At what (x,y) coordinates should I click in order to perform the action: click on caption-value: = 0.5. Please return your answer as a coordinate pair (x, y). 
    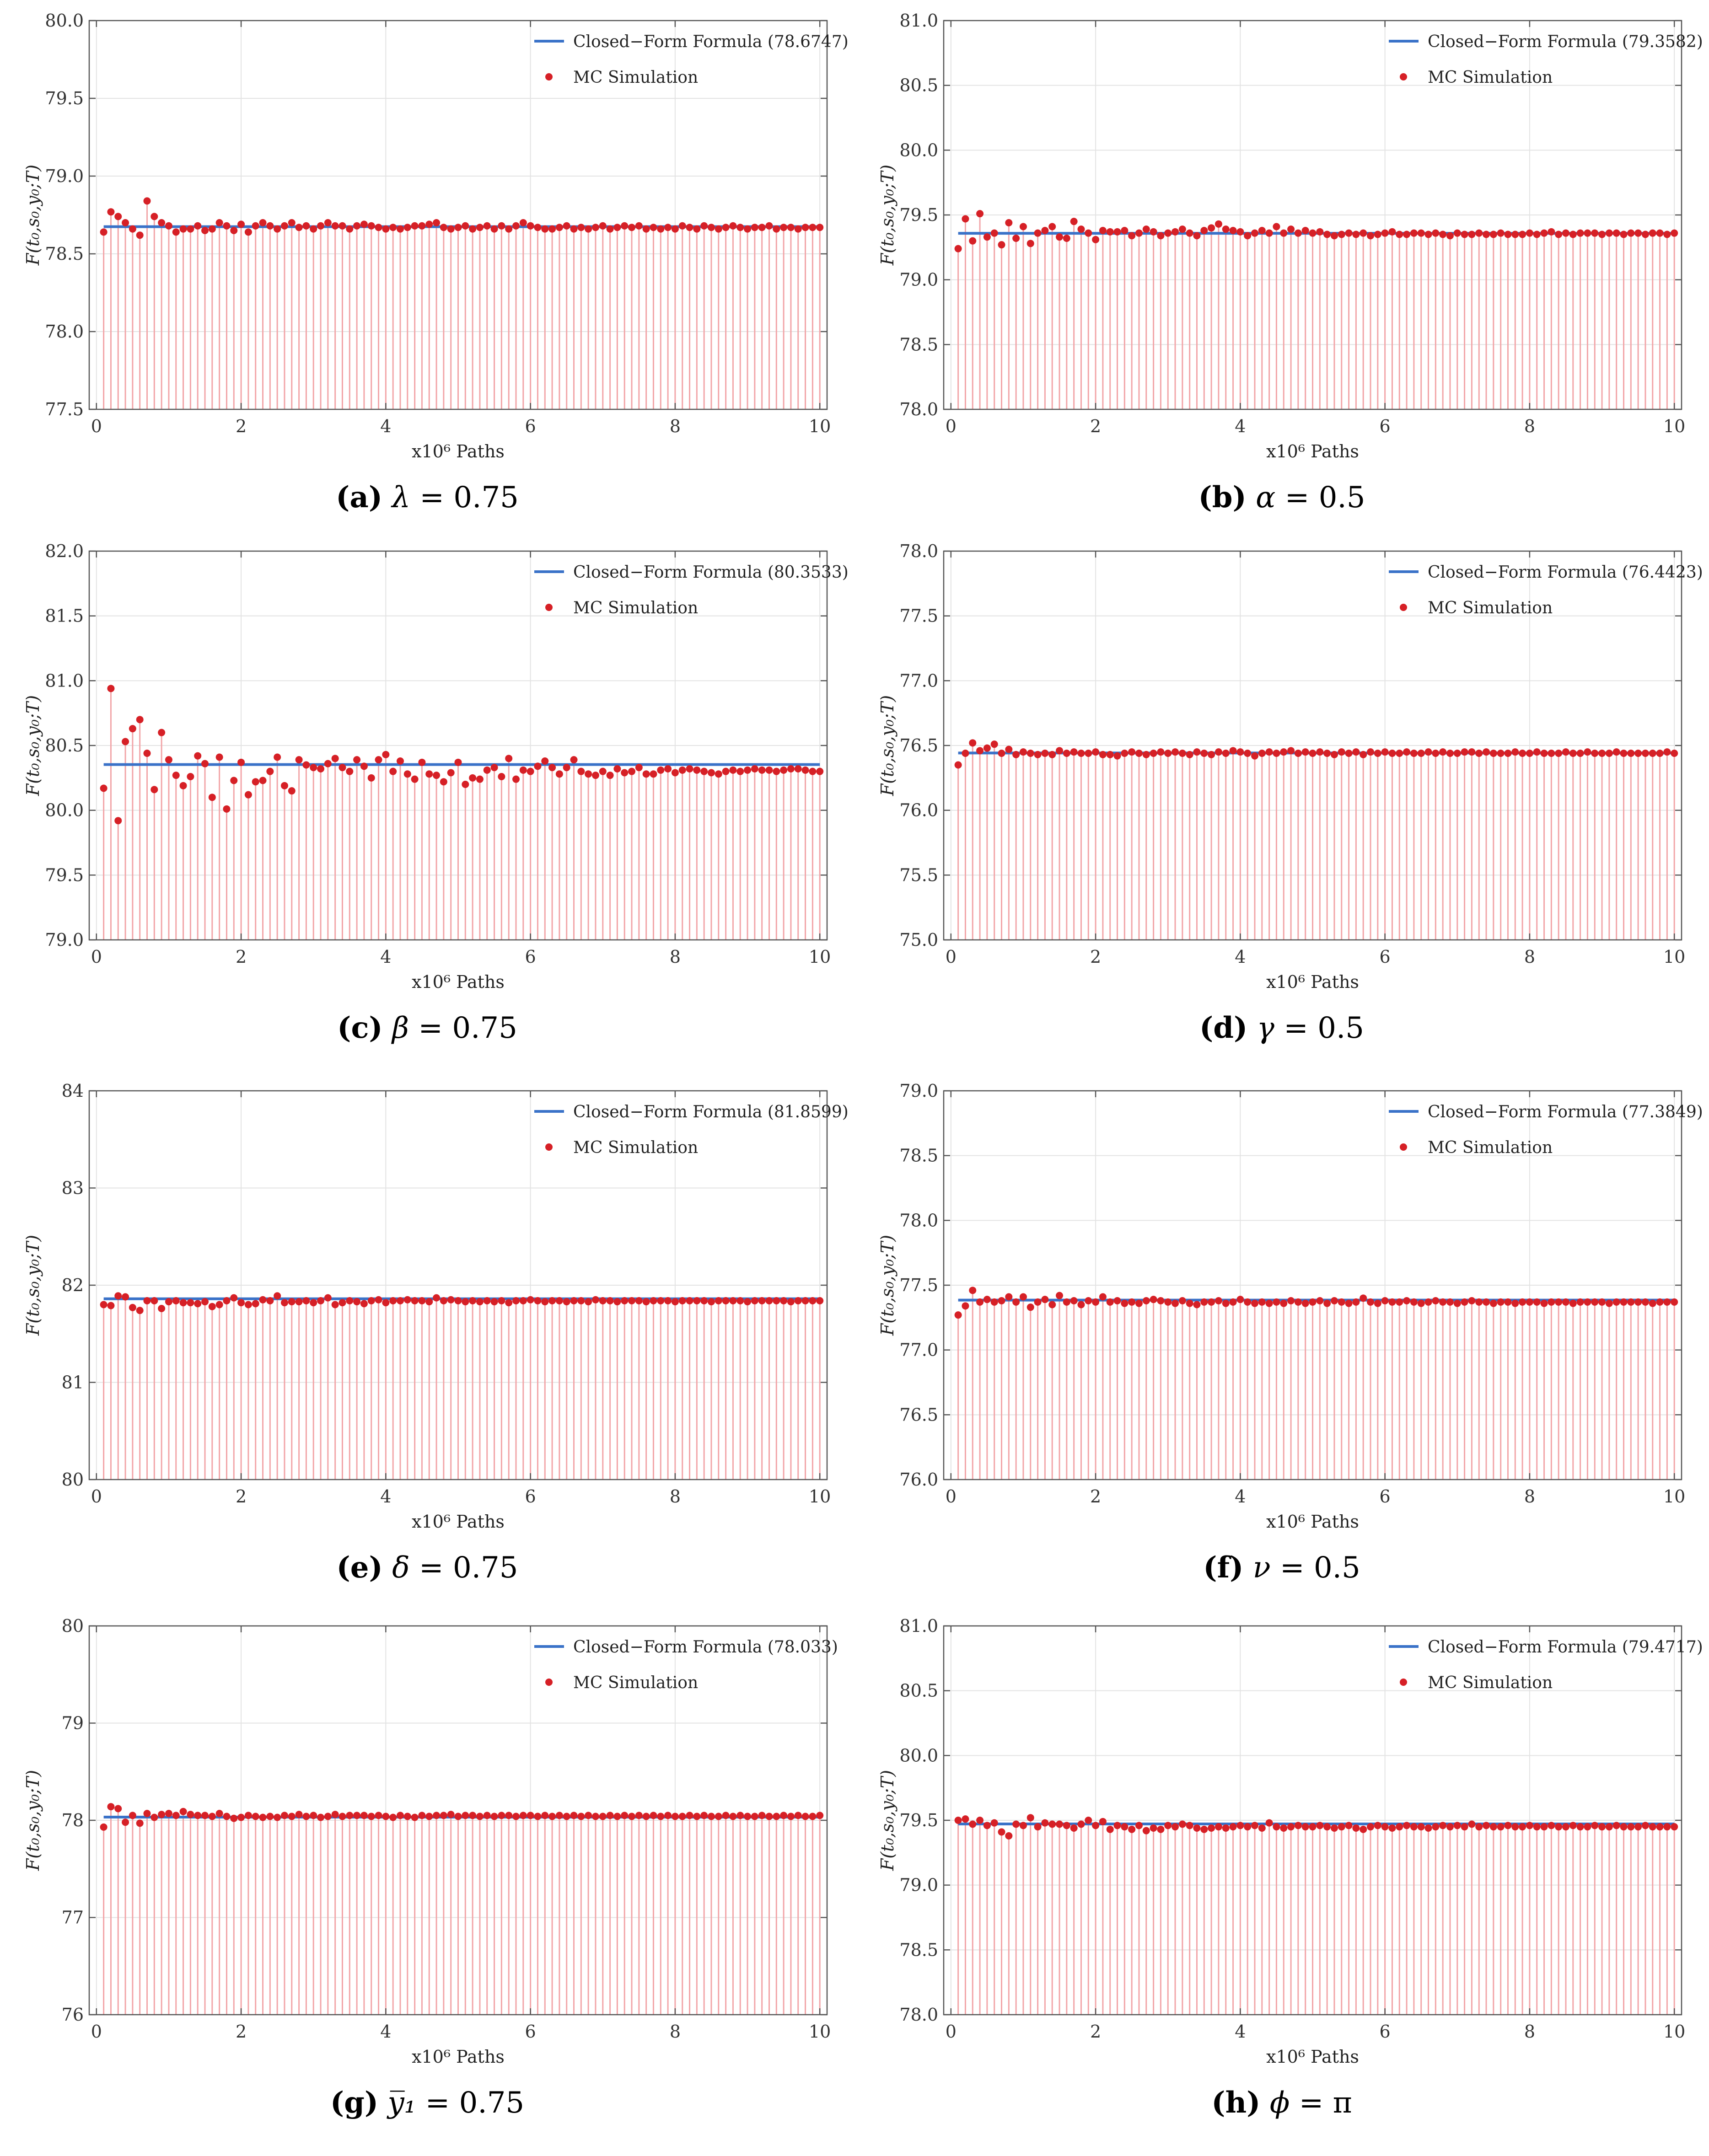
    Looking at the image, I should click on (1324, 1028).